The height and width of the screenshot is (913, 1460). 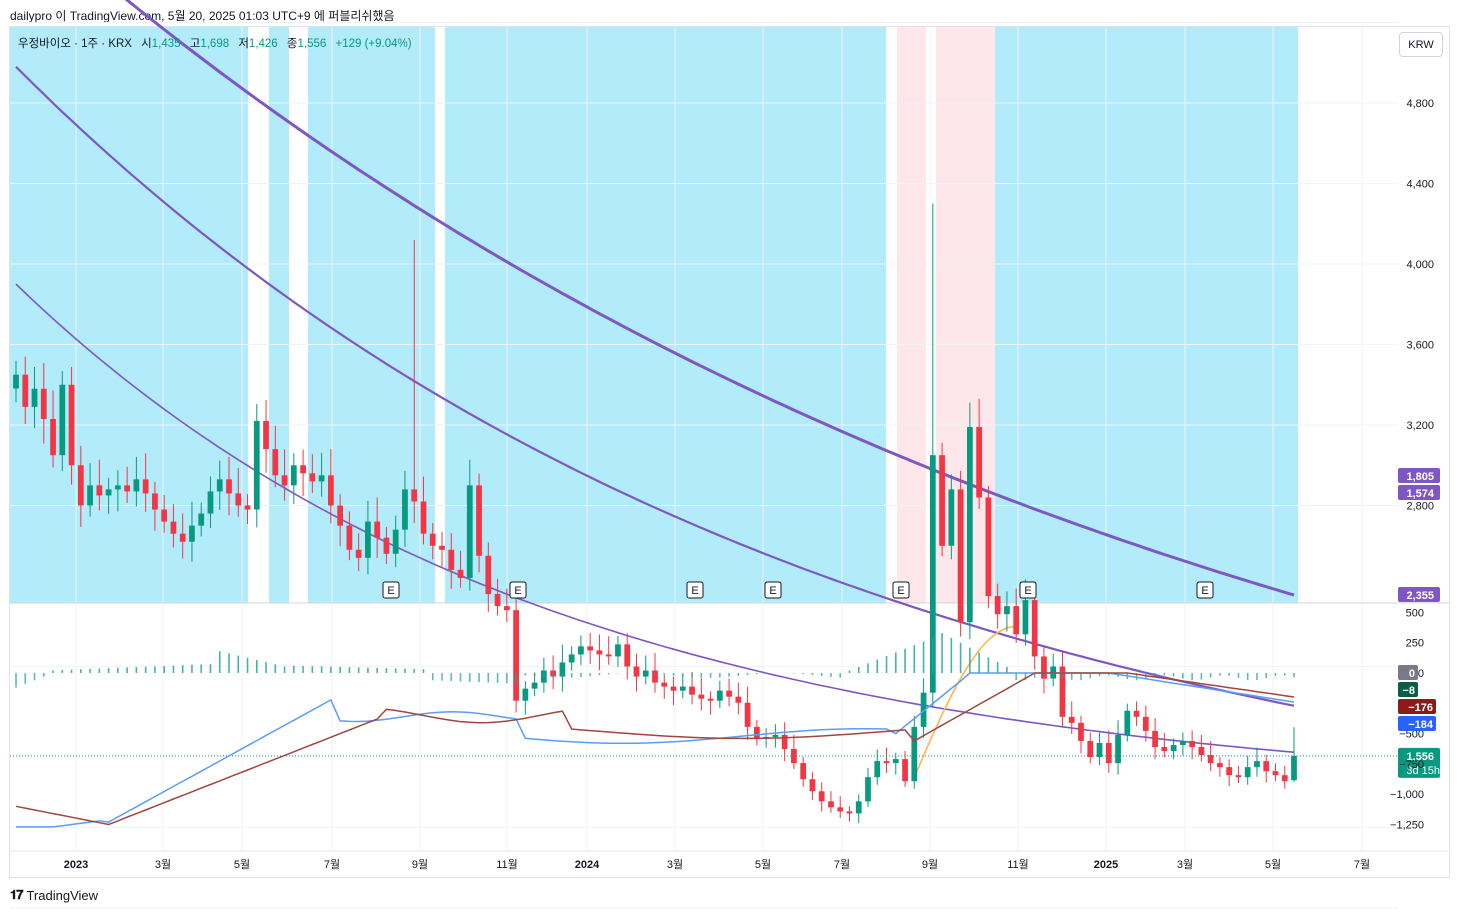 I want to click on macd-tick-label: 250, so click(x=1415, y=644).